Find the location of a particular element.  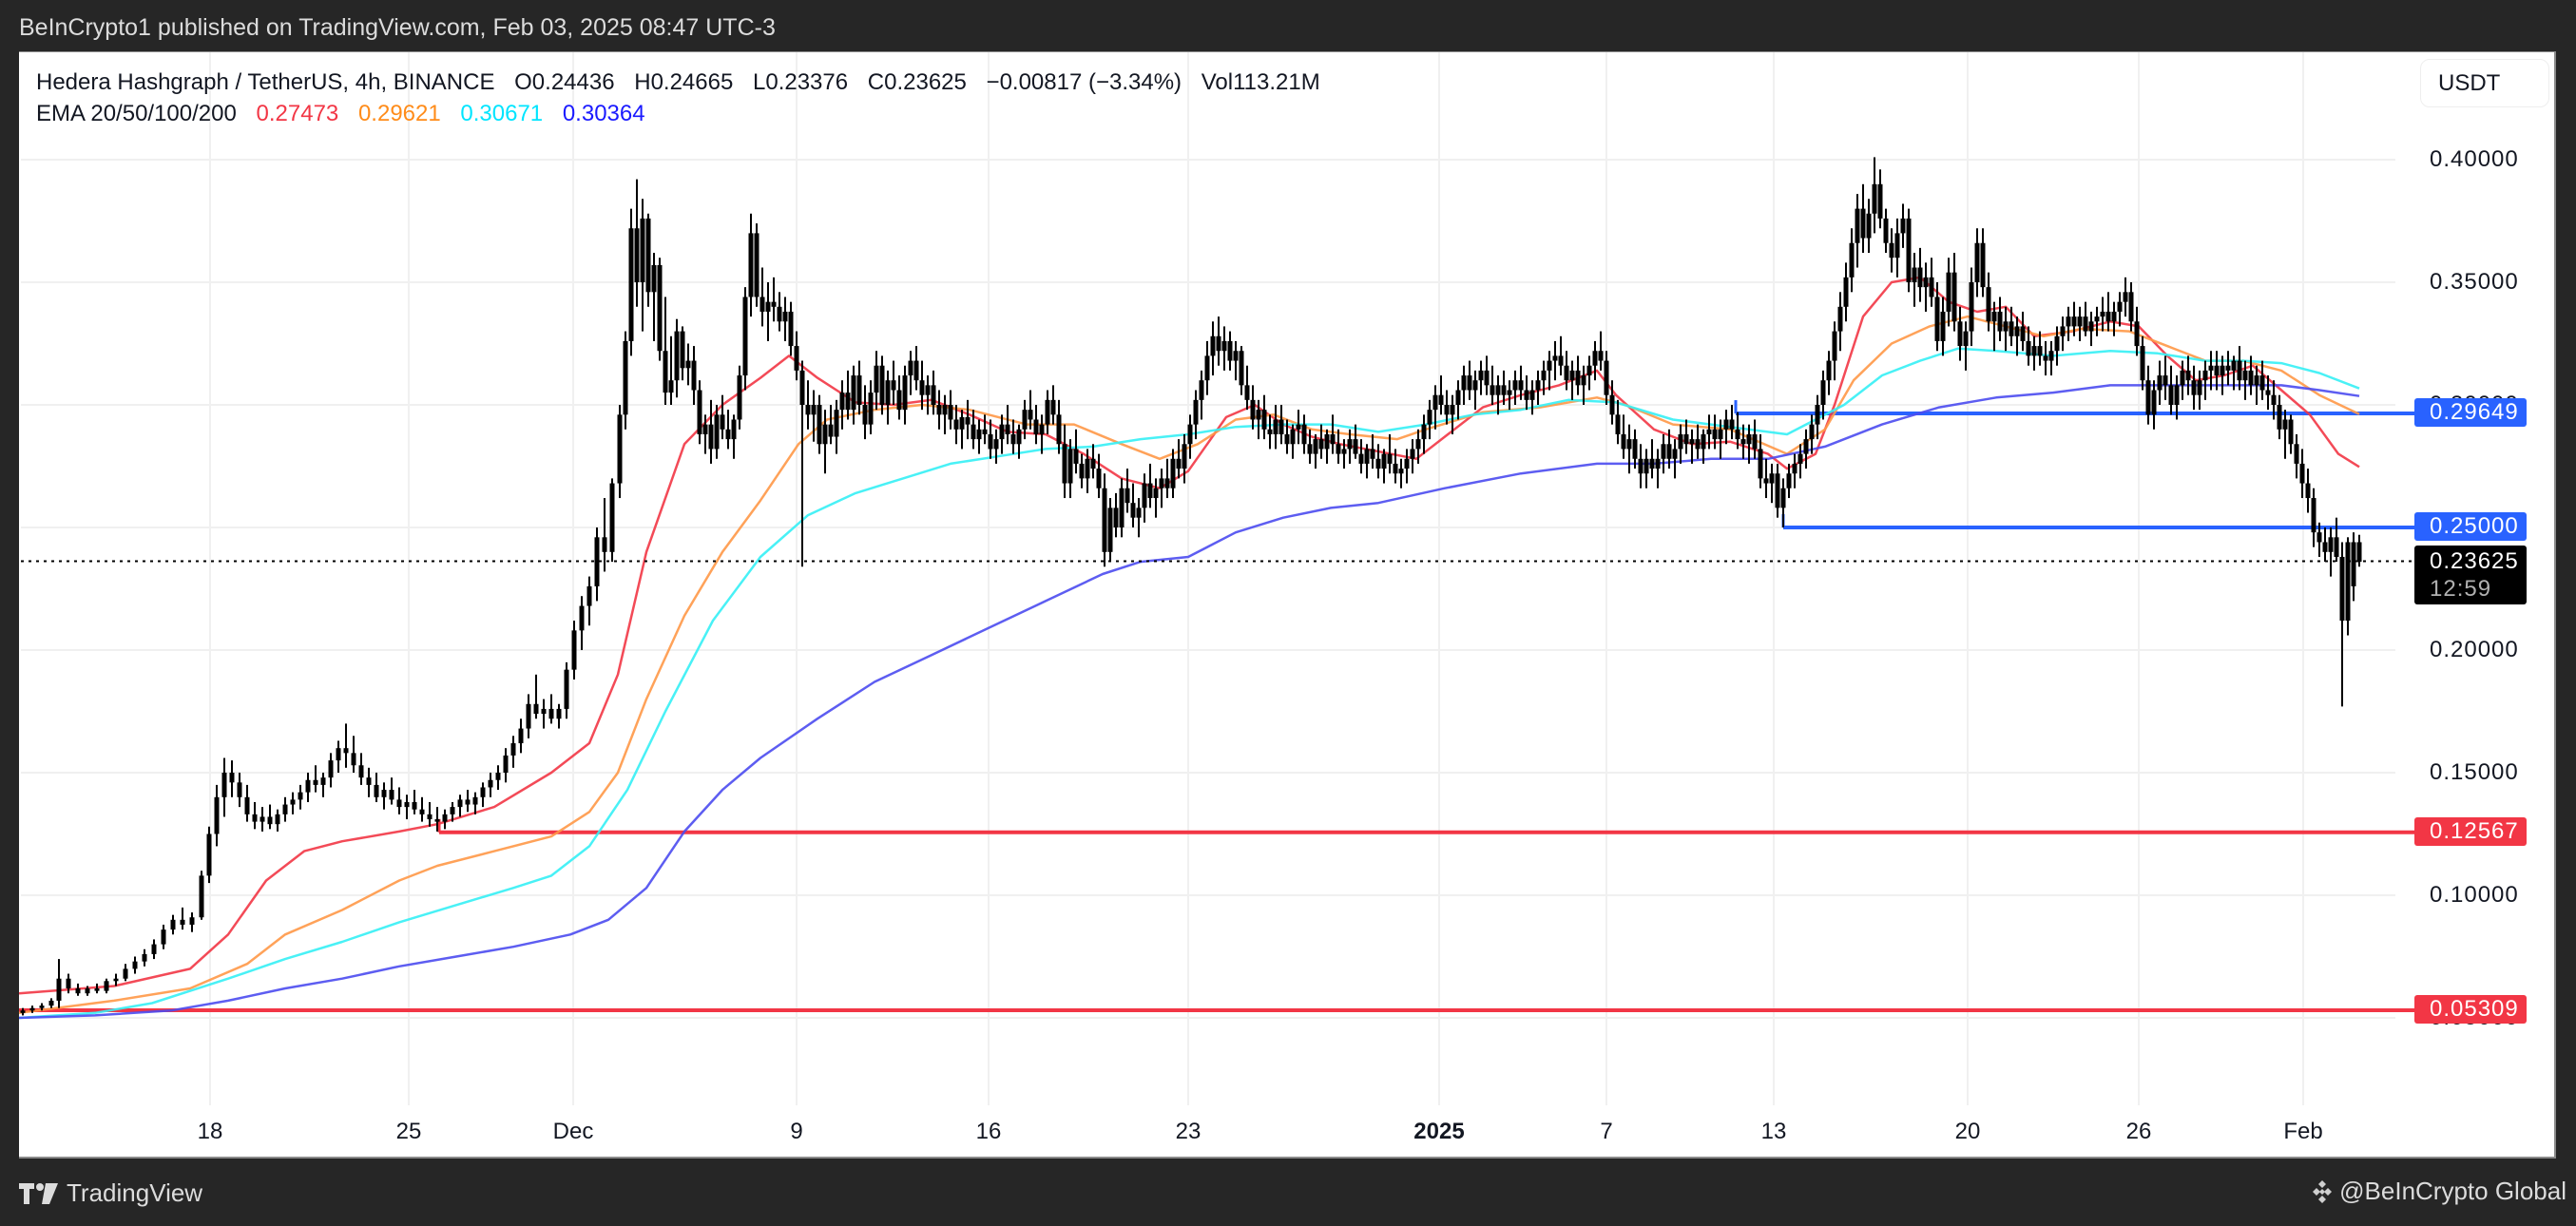

high-value: H0.24665 is located at coordinates (684, 82).